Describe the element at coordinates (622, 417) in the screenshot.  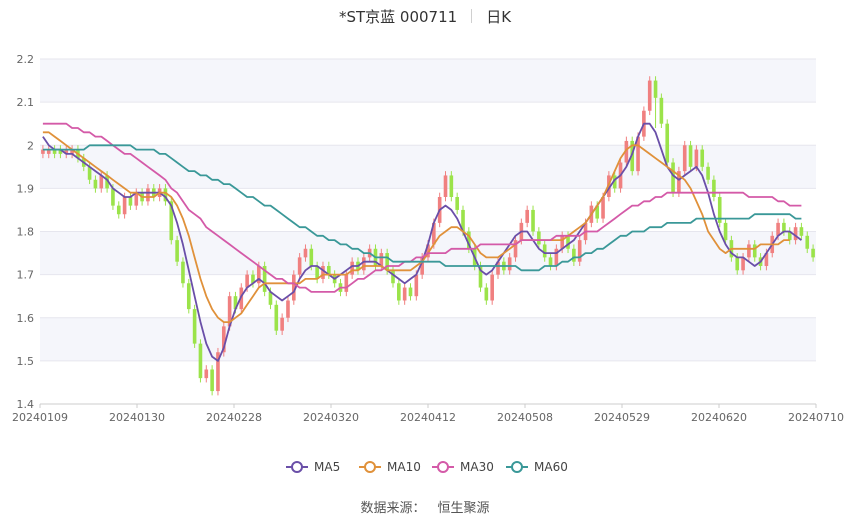
I see `x-tick-label: 20240529` at that location.